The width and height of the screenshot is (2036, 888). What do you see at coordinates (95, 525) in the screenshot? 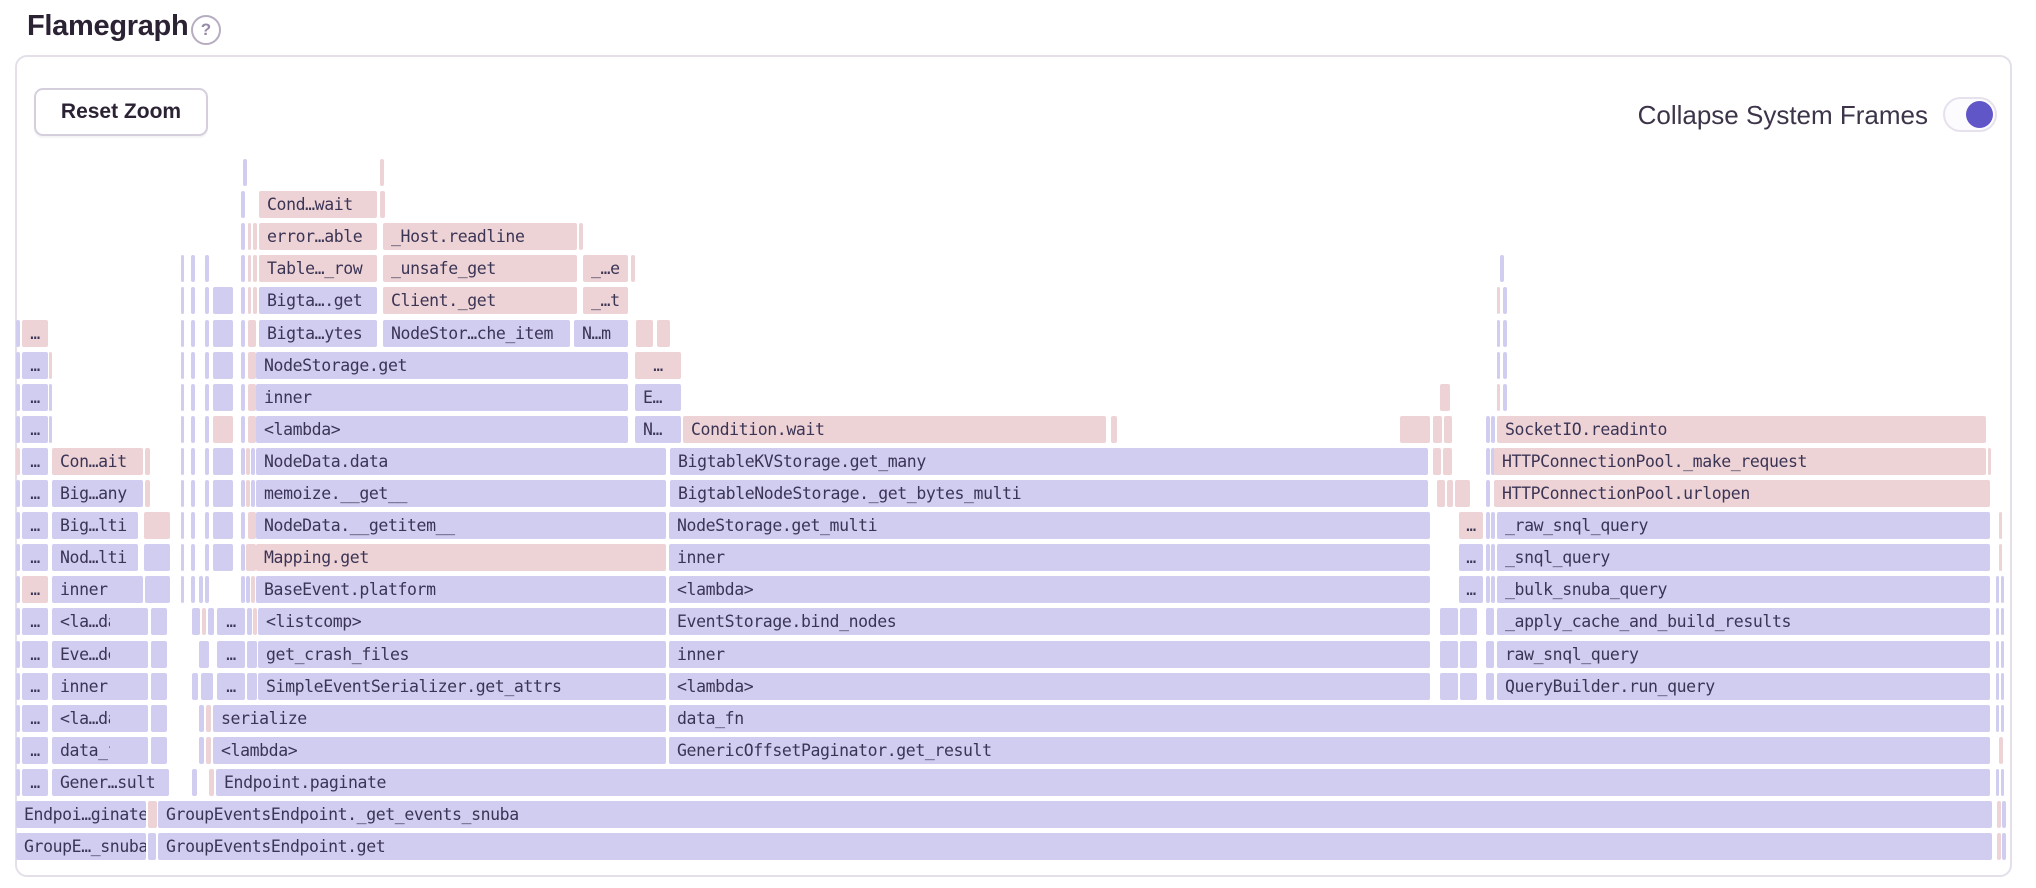
I see `flame-frame: Big…lti` at bounding box center [95, 525].